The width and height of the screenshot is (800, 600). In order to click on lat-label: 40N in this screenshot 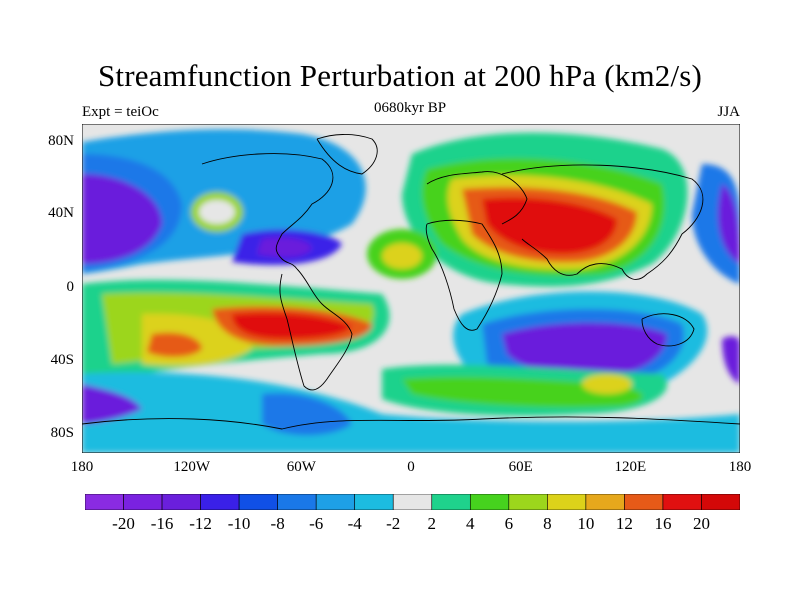, I will do `click(61, 213)`.